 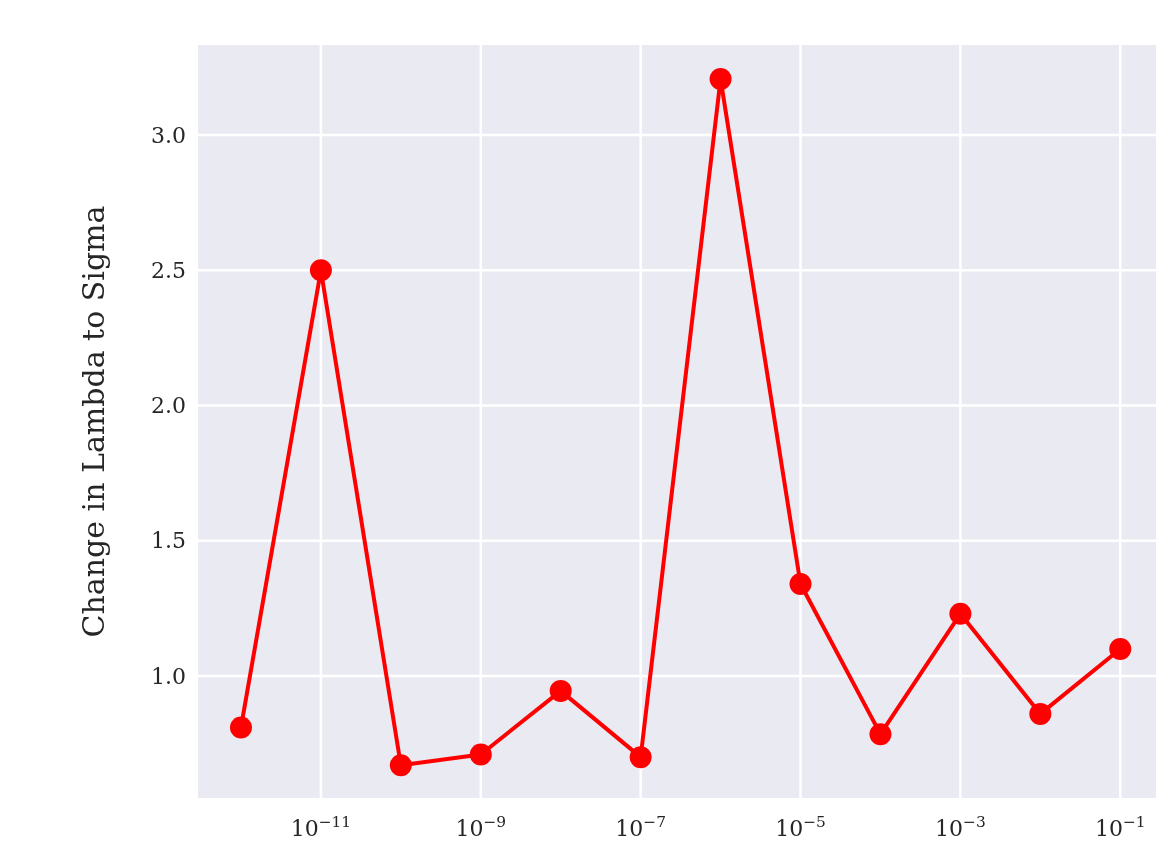 What do you see at coordinates (93, 421) in the screenshot?
I see `y-axis-title: Change in Lambda to Sigma` at bounding box center [93, 421].